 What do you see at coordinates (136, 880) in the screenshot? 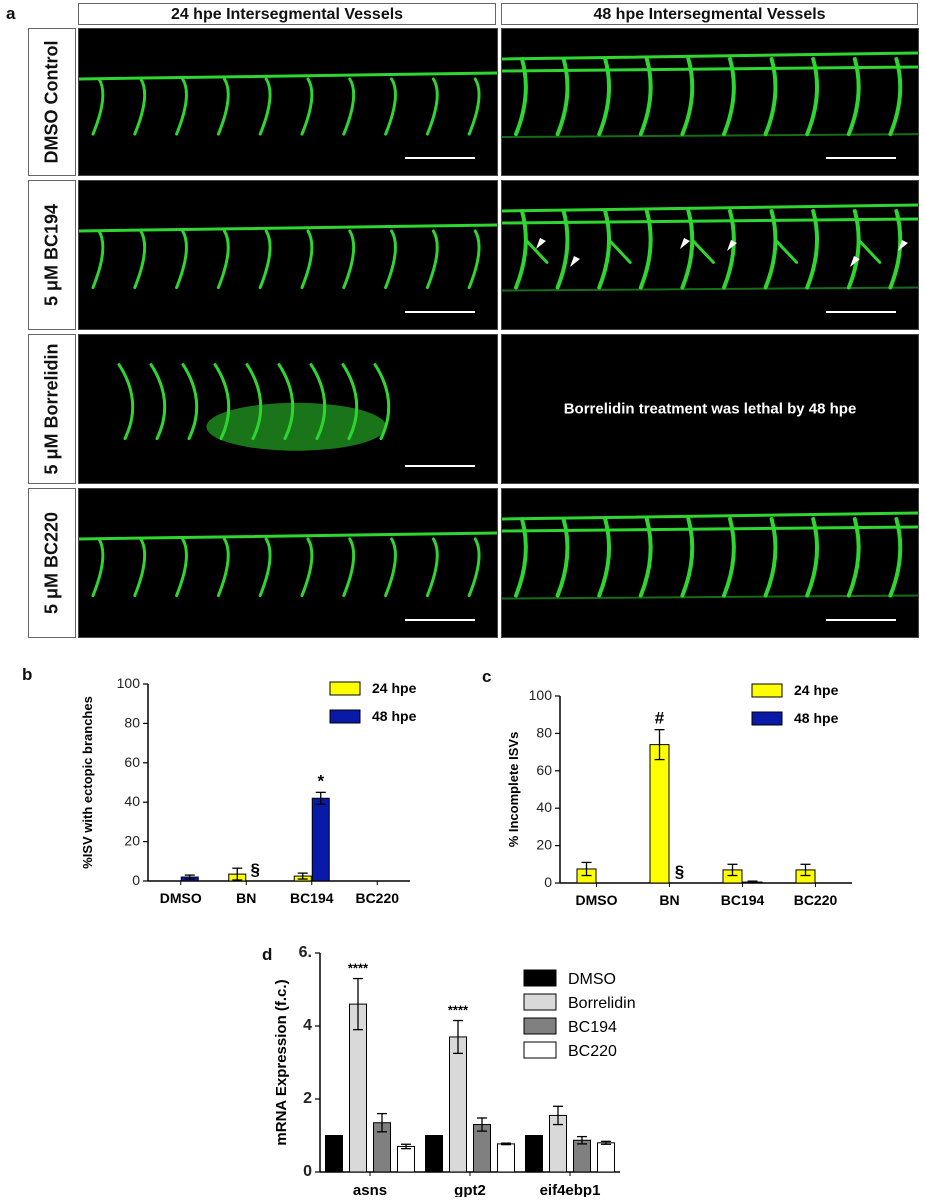
I see `y-tick-label: 0` at bounding box center [136, 880].